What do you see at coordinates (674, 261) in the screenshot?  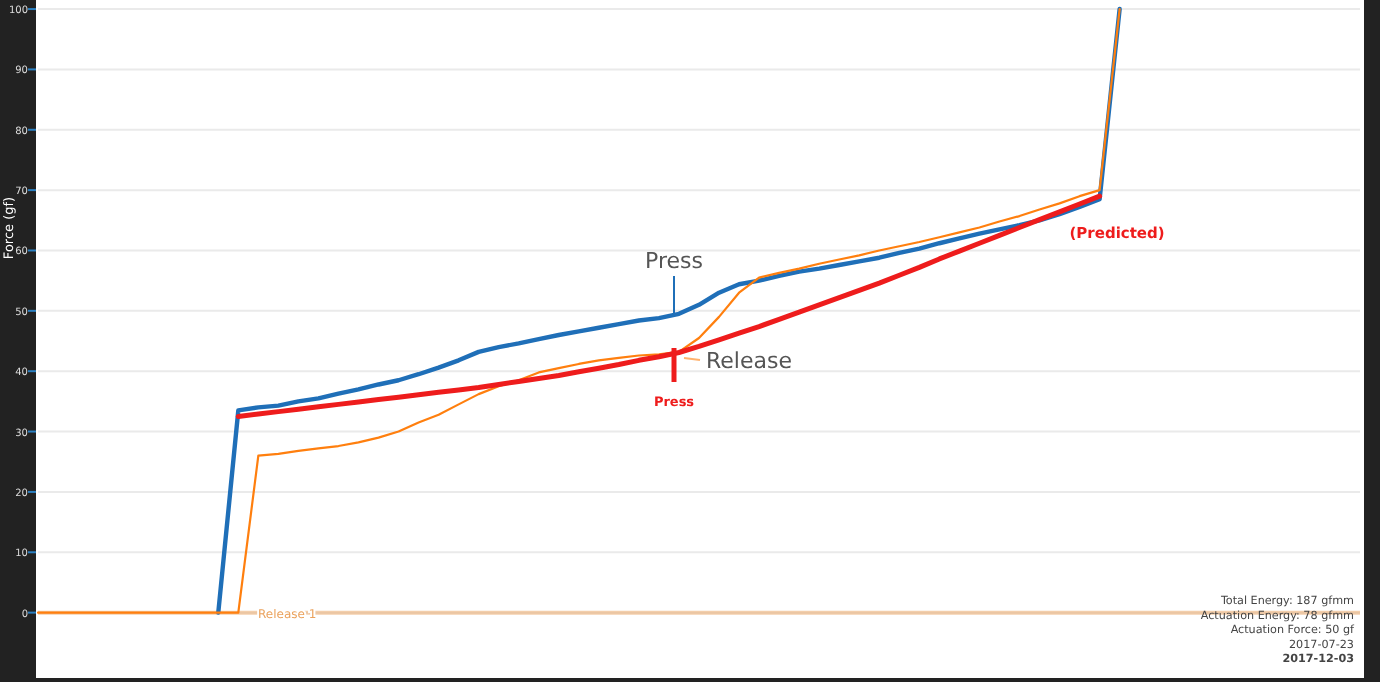 I see `annotation: Press` at bounding box center [674, 261].